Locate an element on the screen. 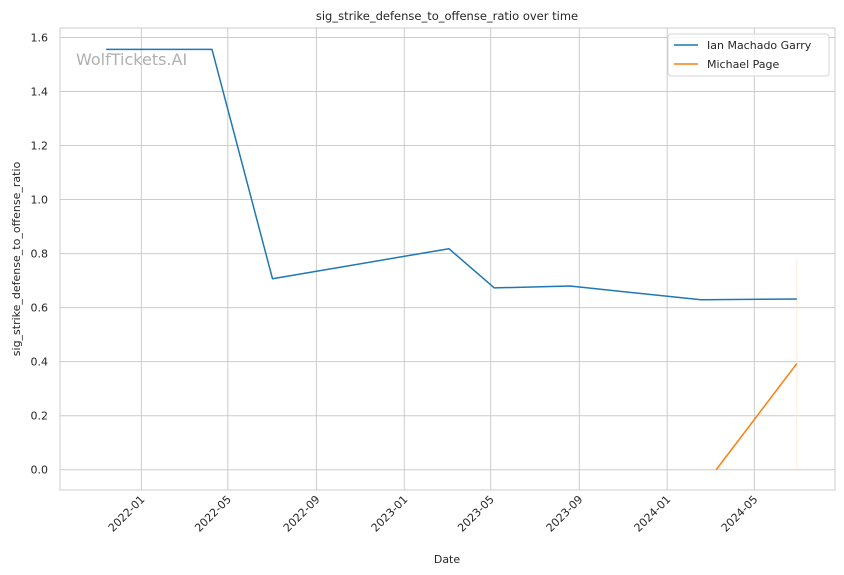 The height and width of the screenshot is (575, 844). y-tick-label: 0.4 is located at coordinates (40, 362).